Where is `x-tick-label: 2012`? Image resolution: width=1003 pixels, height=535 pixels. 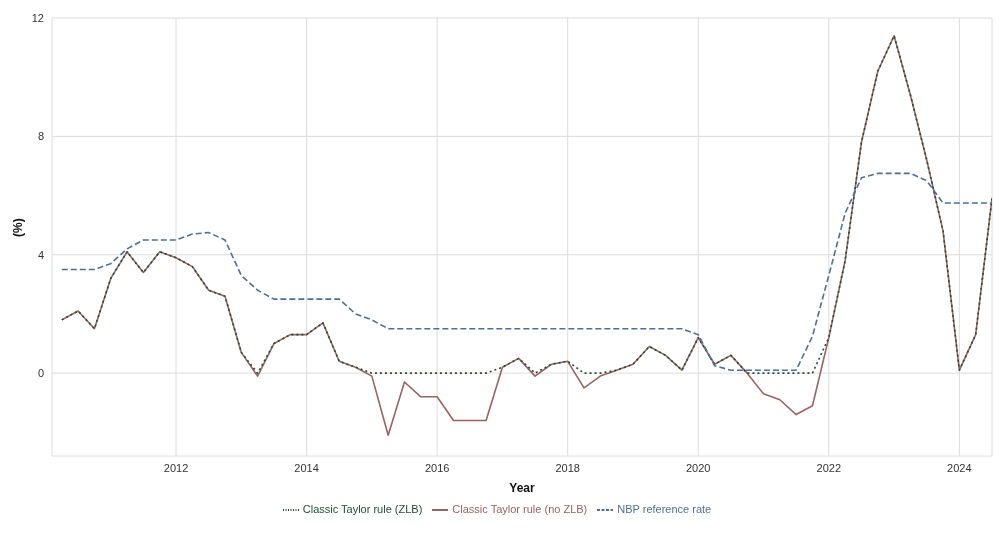 x-tick-label: 2012 is located at coordinates (176, 467).